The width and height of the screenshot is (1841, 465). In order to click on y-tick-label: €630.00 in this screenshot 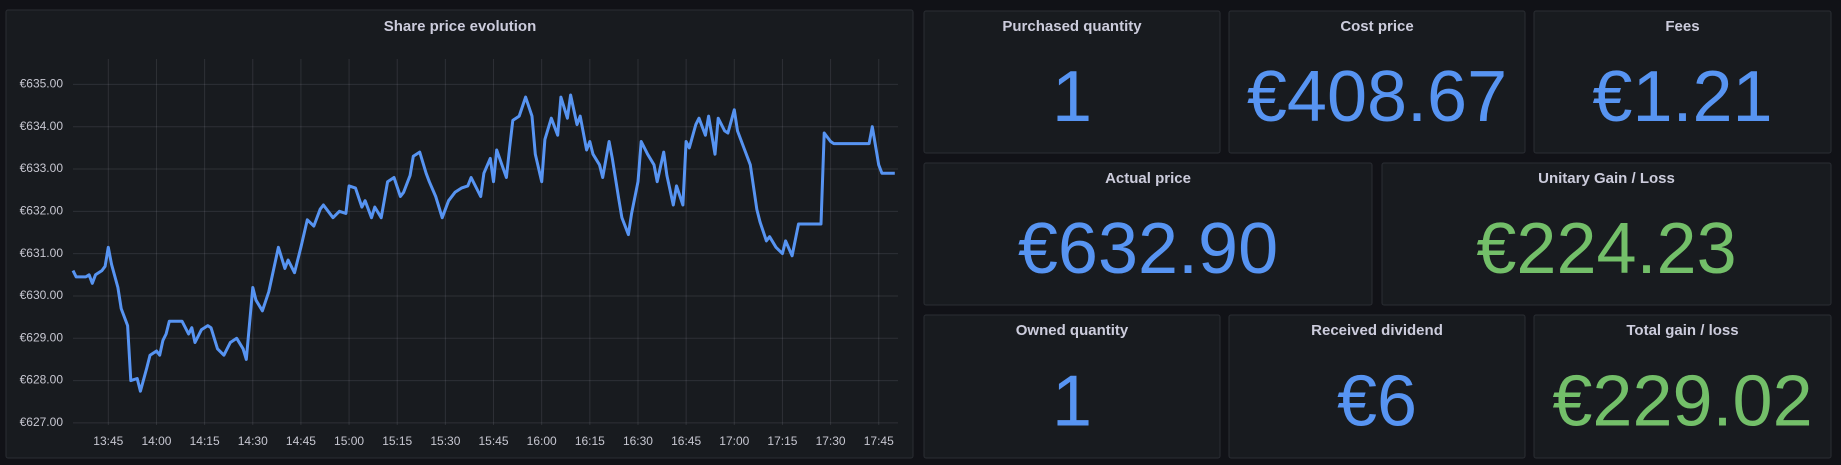, I will do `click(42, 295)`.